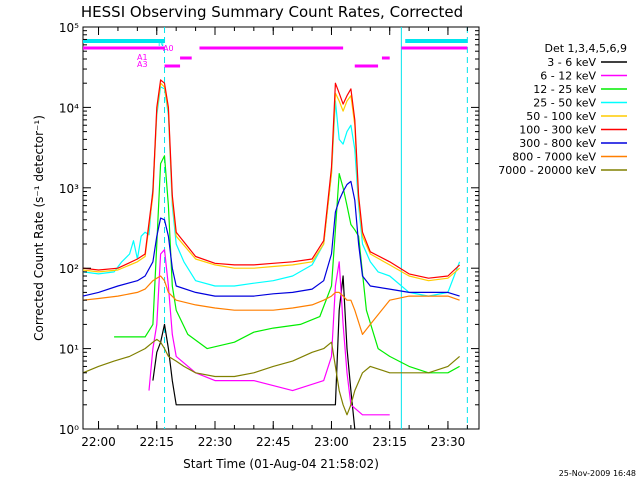  Describe the element at coordinates (568, 76) in the screenshot. I see `legend-entry-label: 6 - 12 keV` at that location.